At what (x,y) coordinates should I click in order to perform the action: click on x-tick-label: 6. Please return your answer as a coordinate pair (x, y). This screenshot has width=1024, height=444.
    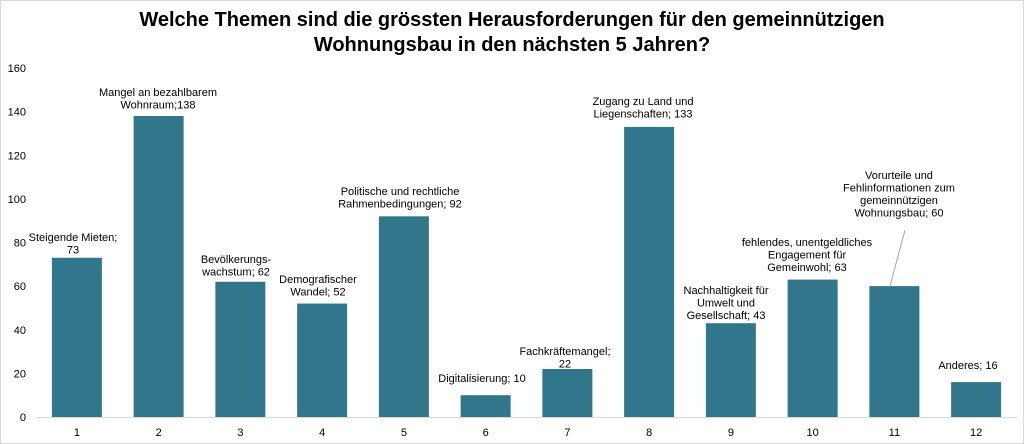
    Looking at the image, I should click on (486, 433).